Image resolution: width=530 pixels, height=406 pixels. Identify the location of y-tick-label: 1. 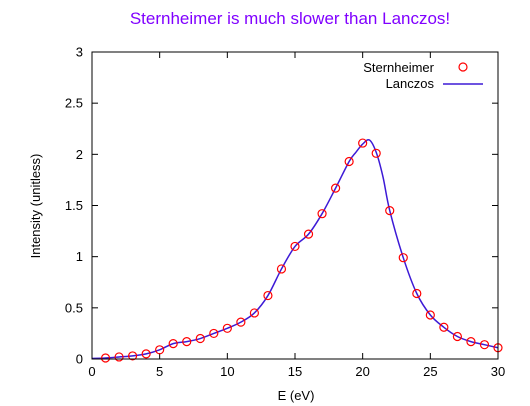
(79, 256).